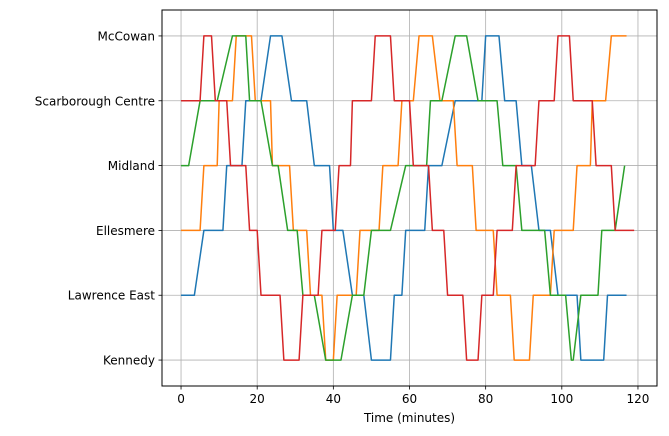 This screenshot has width=669, height=436. I want to click on x-axis-label: Time (minutes), so click(409, 418).